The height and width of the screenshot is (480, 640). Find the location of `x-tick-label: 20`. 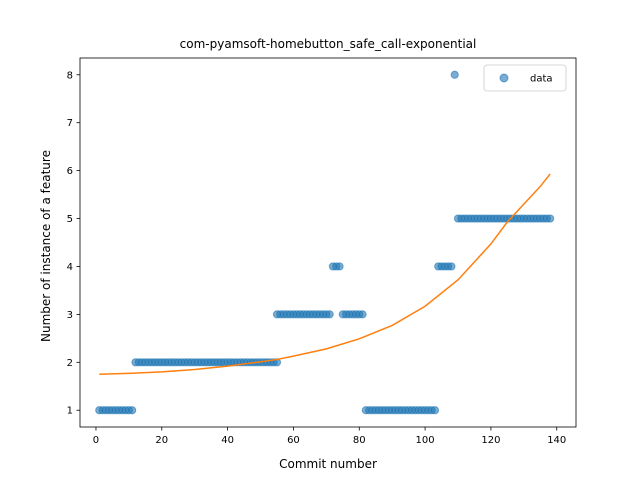

x-tick-label: 20 is located at coordinates (161, 440).